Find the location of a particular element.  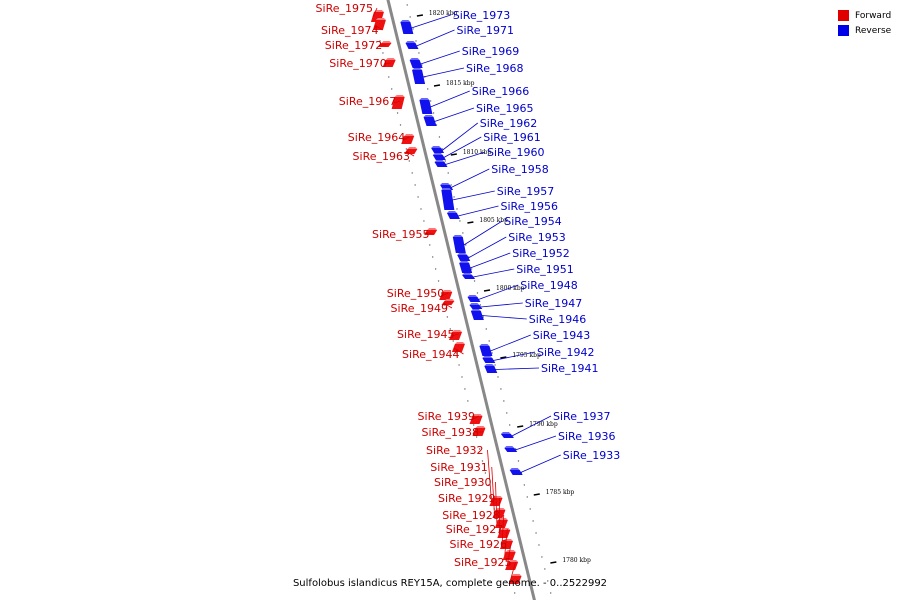

forward-gene-label: SiRe_1927 is located at coordinates (474, 529).